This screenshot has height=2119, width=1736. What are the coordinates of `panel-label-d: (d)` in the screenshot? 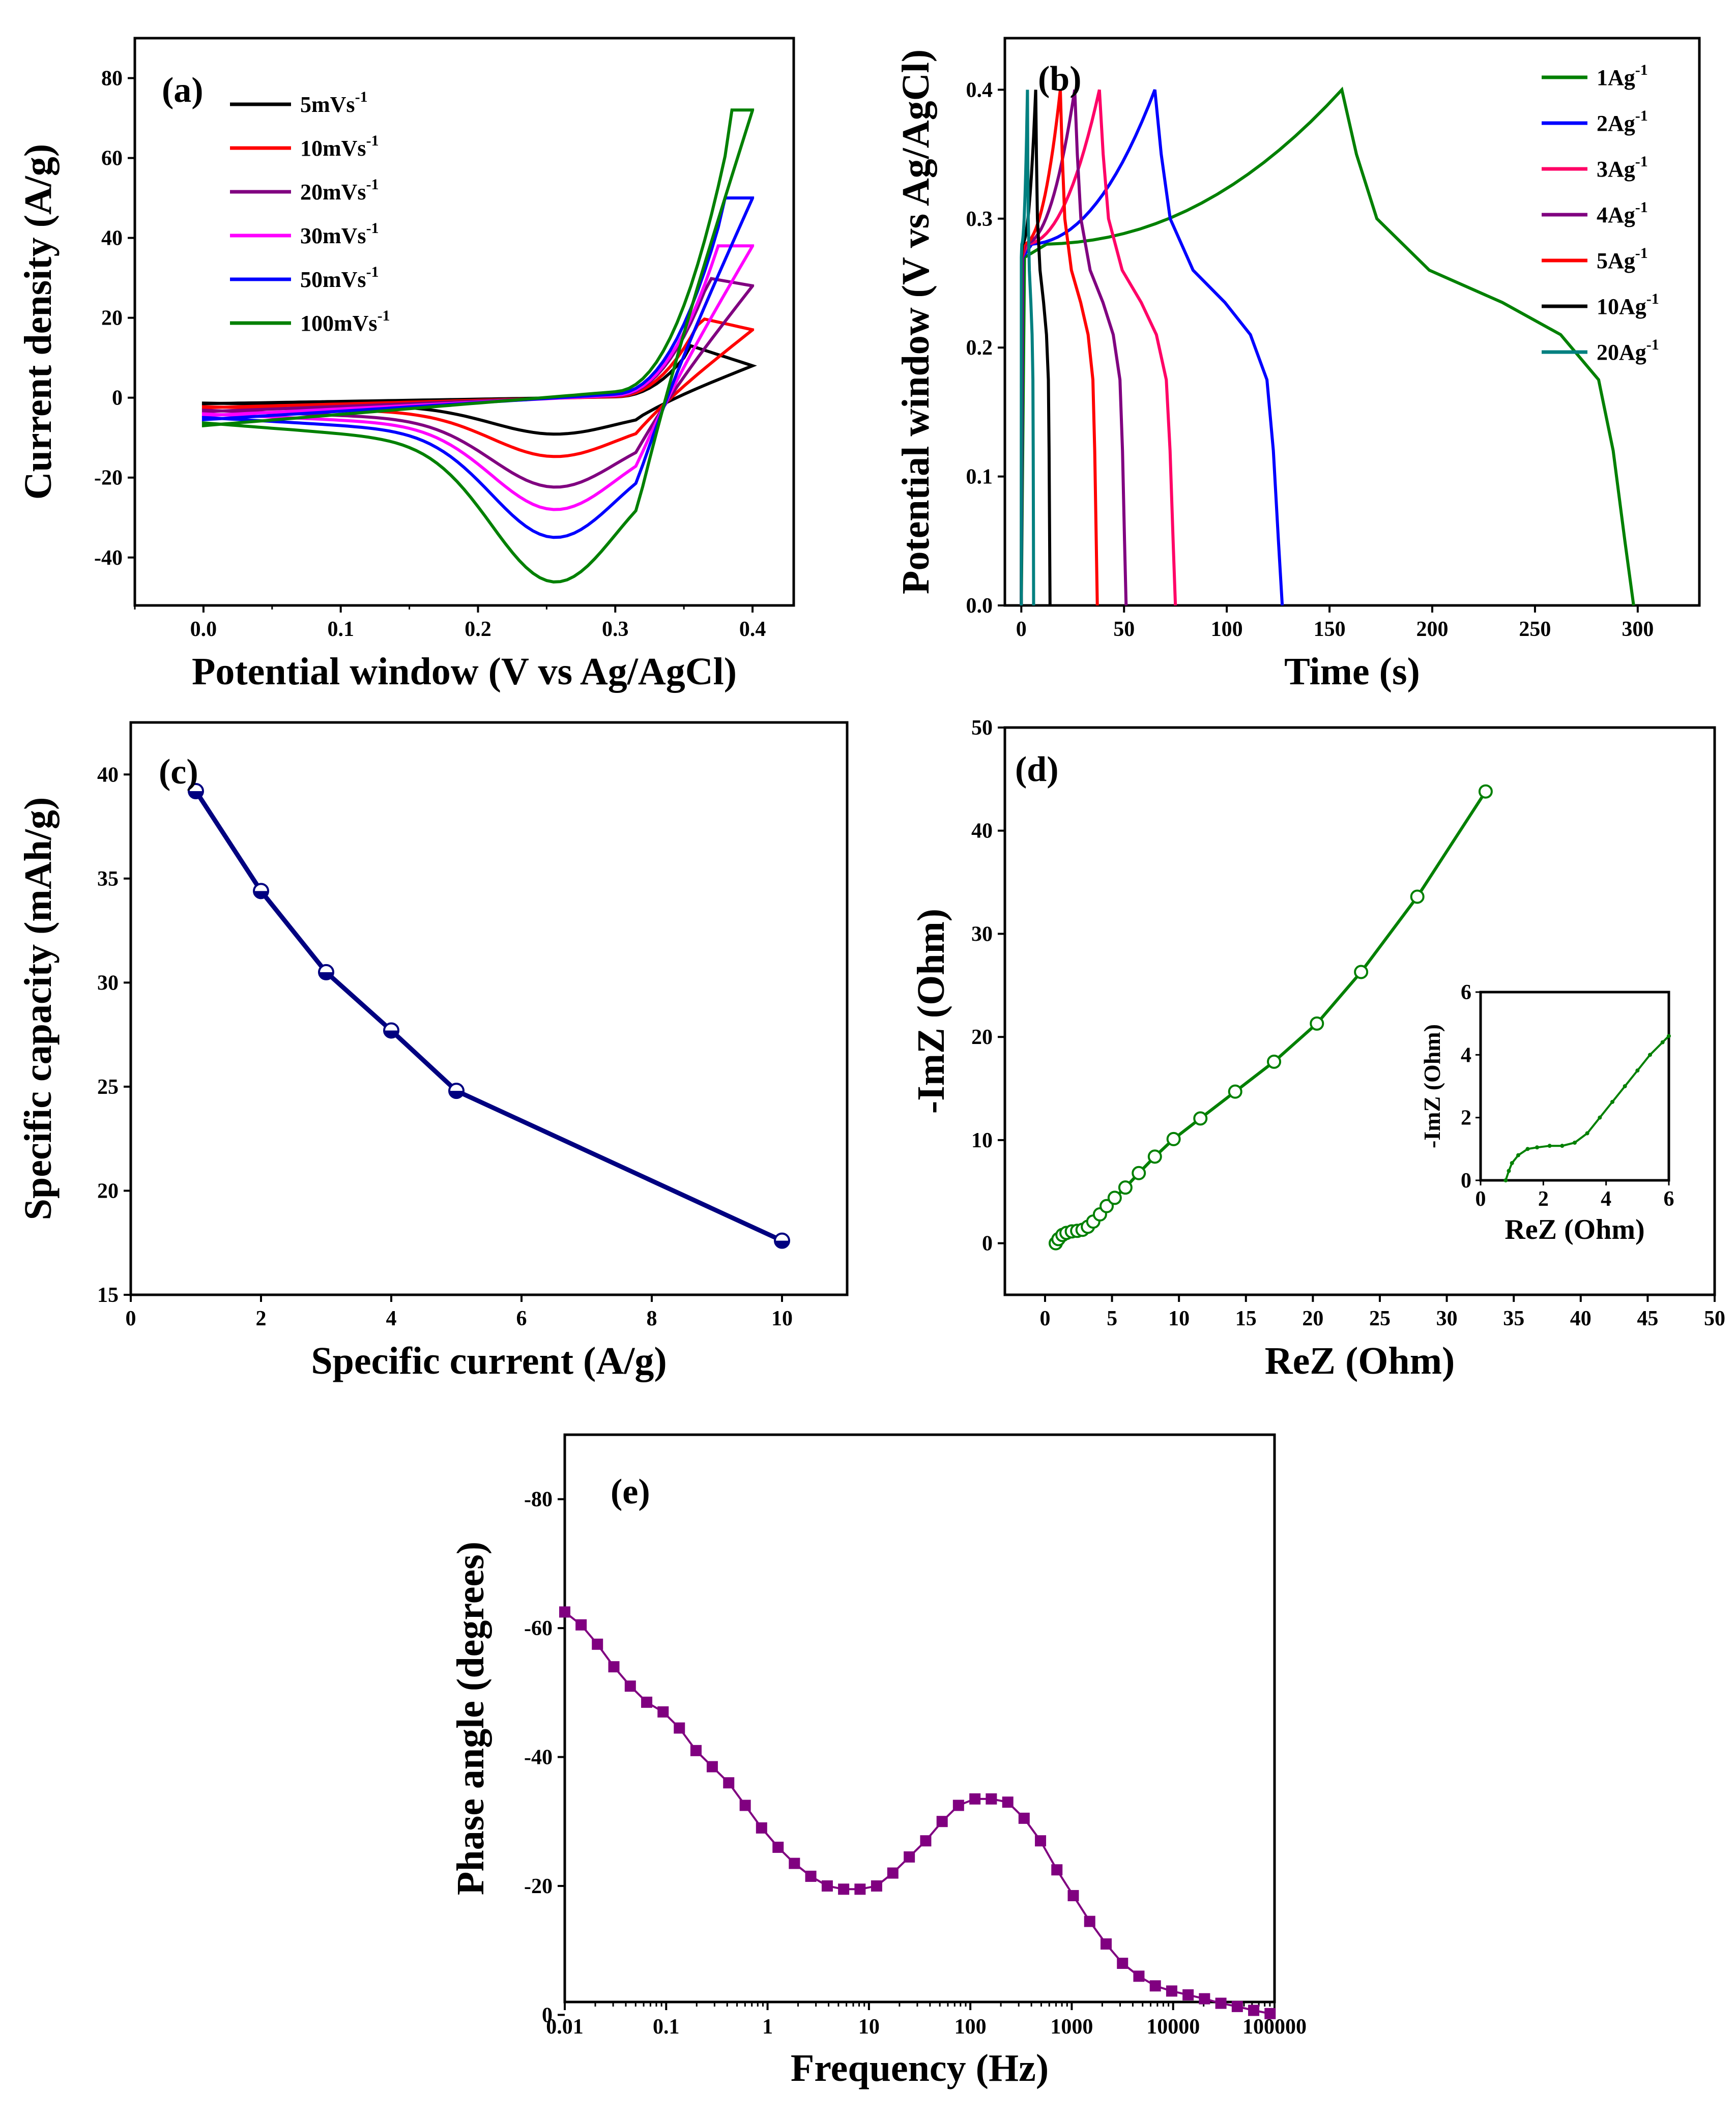 It's located at (1037, 769).